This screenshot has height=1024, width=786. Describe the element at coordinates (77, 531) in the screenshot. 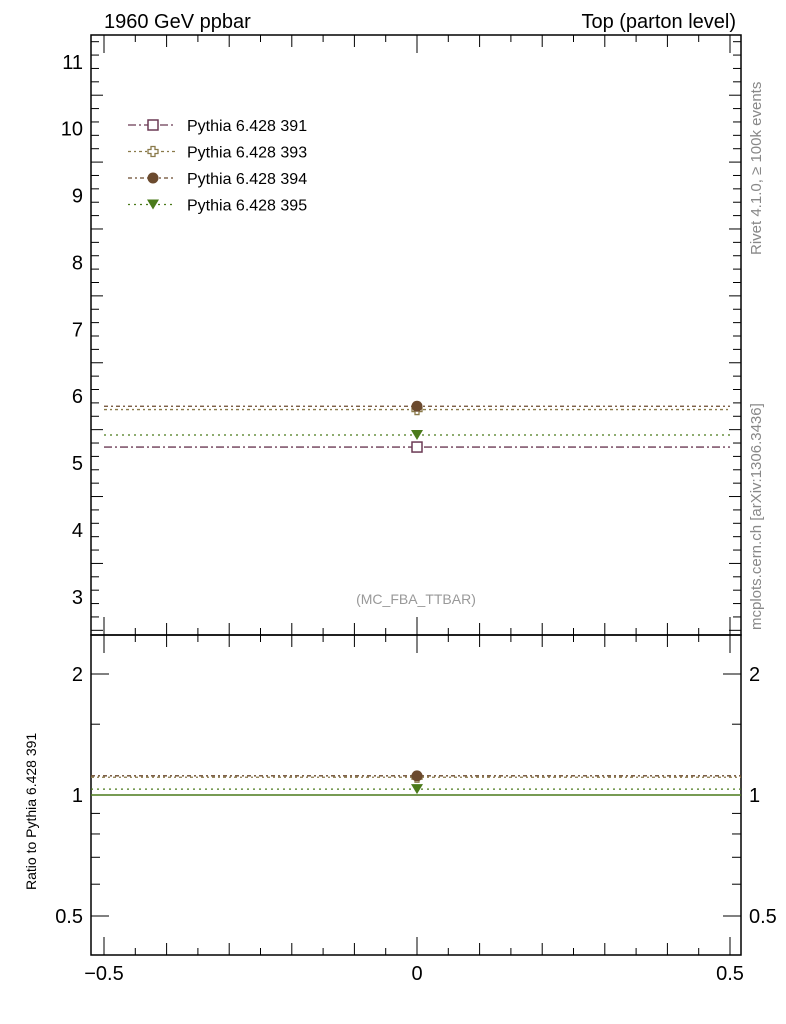

I see `y-tick-label: 4` at that location.